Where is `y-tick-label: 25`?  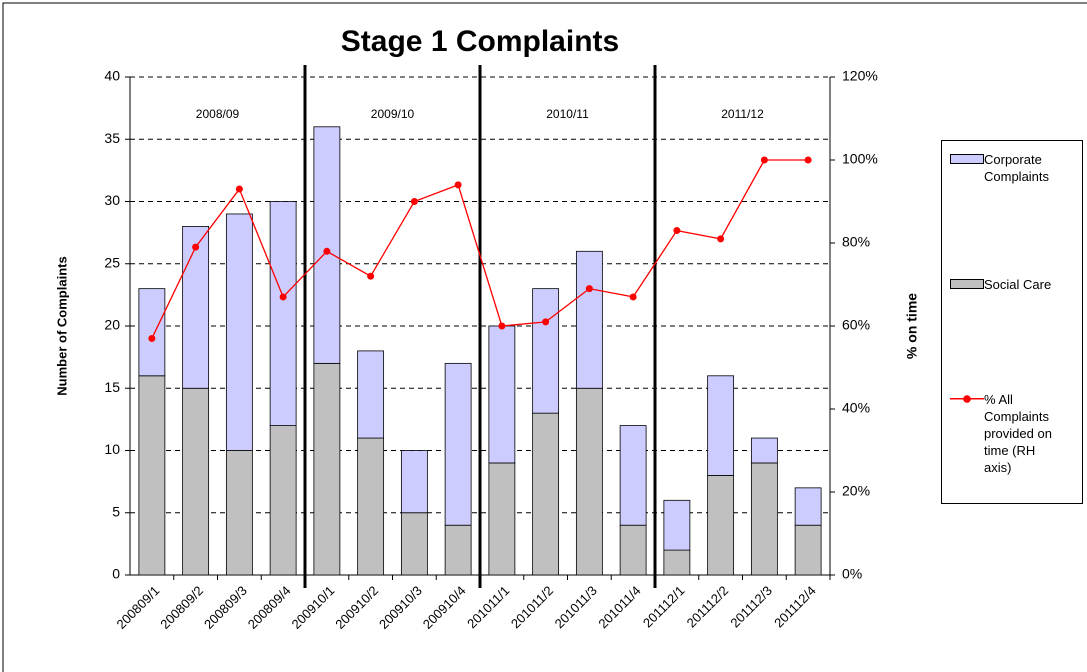 y-tick-label: 25 is located at coordinates (112, 262).